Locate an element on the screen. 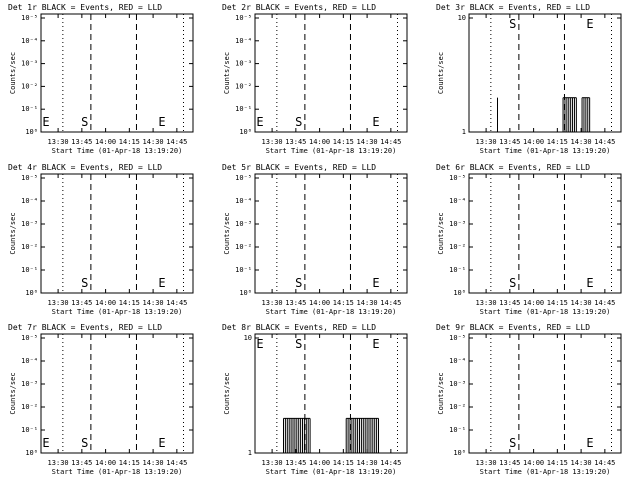 The width and height of the screenshot is (640, 480). det-6-title: Det 6r BLACK = Events, RED = LLD is located at coordinates (513, 167).